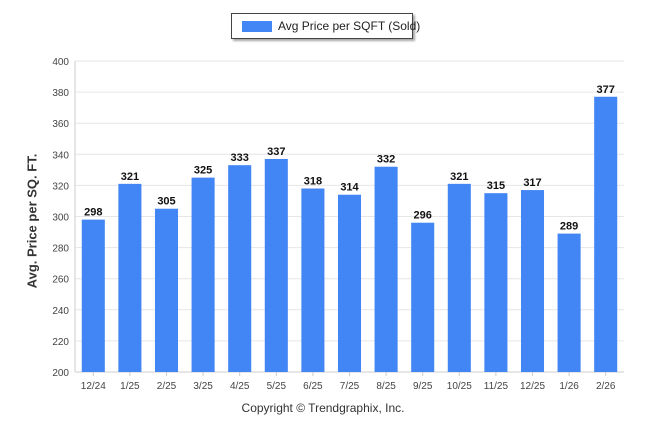 This screenshot has height=434, width=646. Describe the element at coordinates (60, 342) in the screenshot. I see `y-tick-label: 220` at that location.